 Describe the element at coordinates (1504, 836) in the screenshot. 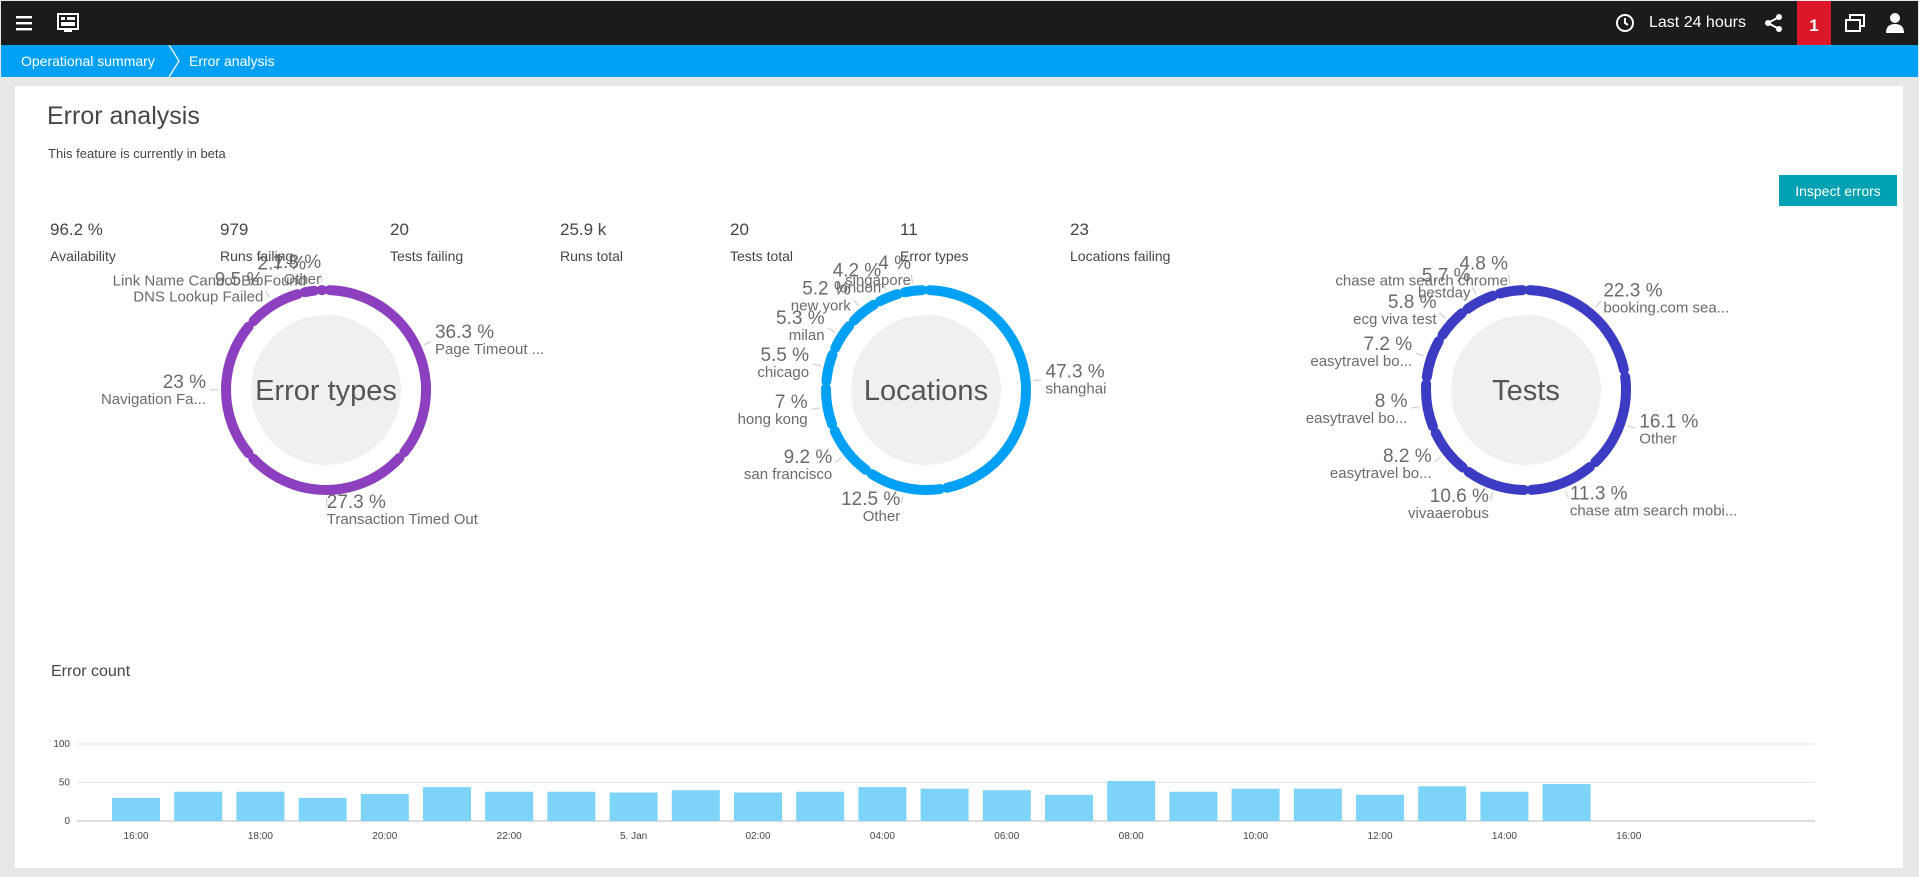

I see `x-tick-label: 14:00` at that location.